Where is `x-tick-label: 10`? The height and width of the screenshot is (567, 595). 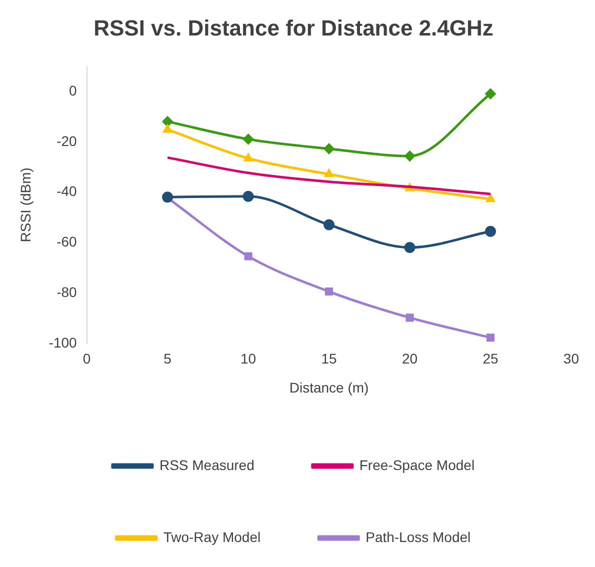
x-tick-label: 10 is located at coordinates (248, 358).